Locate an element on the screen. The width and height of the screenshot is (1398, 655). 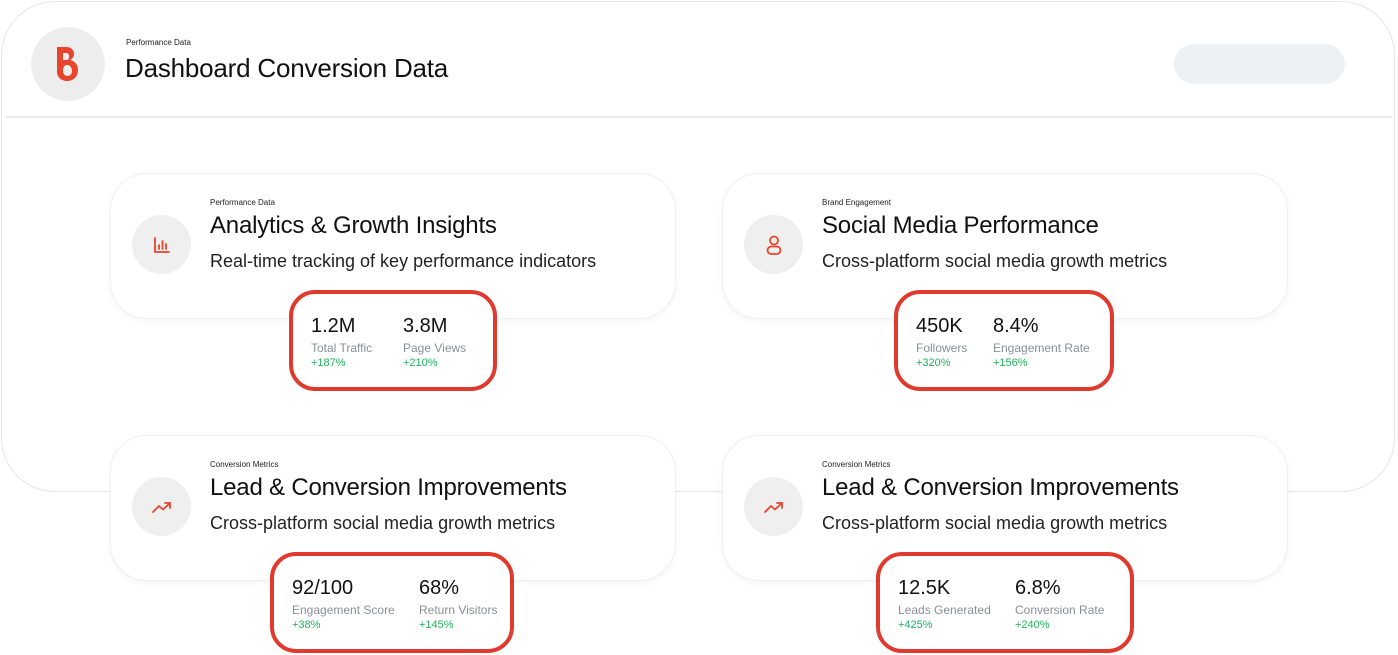
metric-change: +425% is located at coordinates (915, 625).